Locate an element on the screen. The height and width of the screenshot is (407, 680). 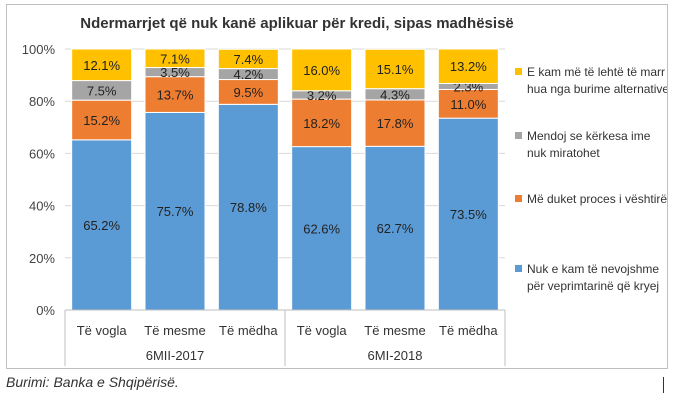
legend-label: Nuk e kam të nevojshme is located at coordinates (593, 269).